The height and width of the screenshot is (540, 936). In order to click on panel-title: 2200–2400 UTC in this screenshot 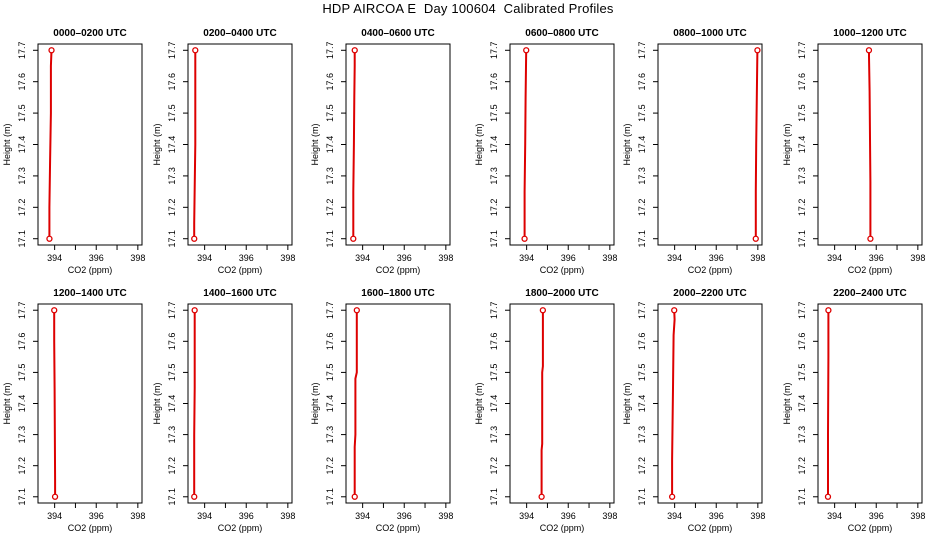, I will do `click(869, 293)`.